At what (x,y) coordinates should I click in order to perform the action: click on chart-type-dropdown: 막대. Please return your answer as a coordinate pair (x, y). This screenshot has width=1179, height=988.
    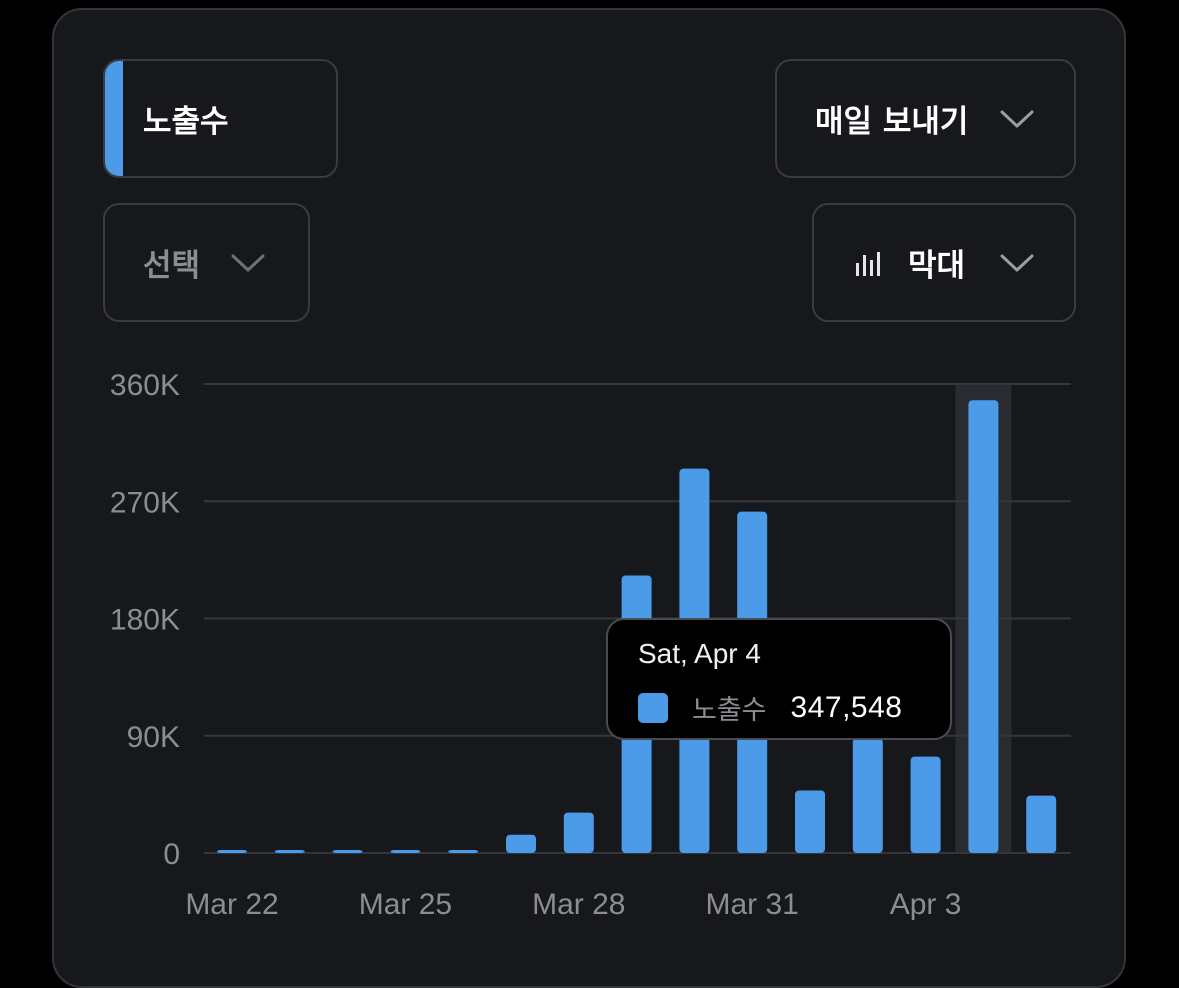
    Looking at the image, I should click on (944, 262).